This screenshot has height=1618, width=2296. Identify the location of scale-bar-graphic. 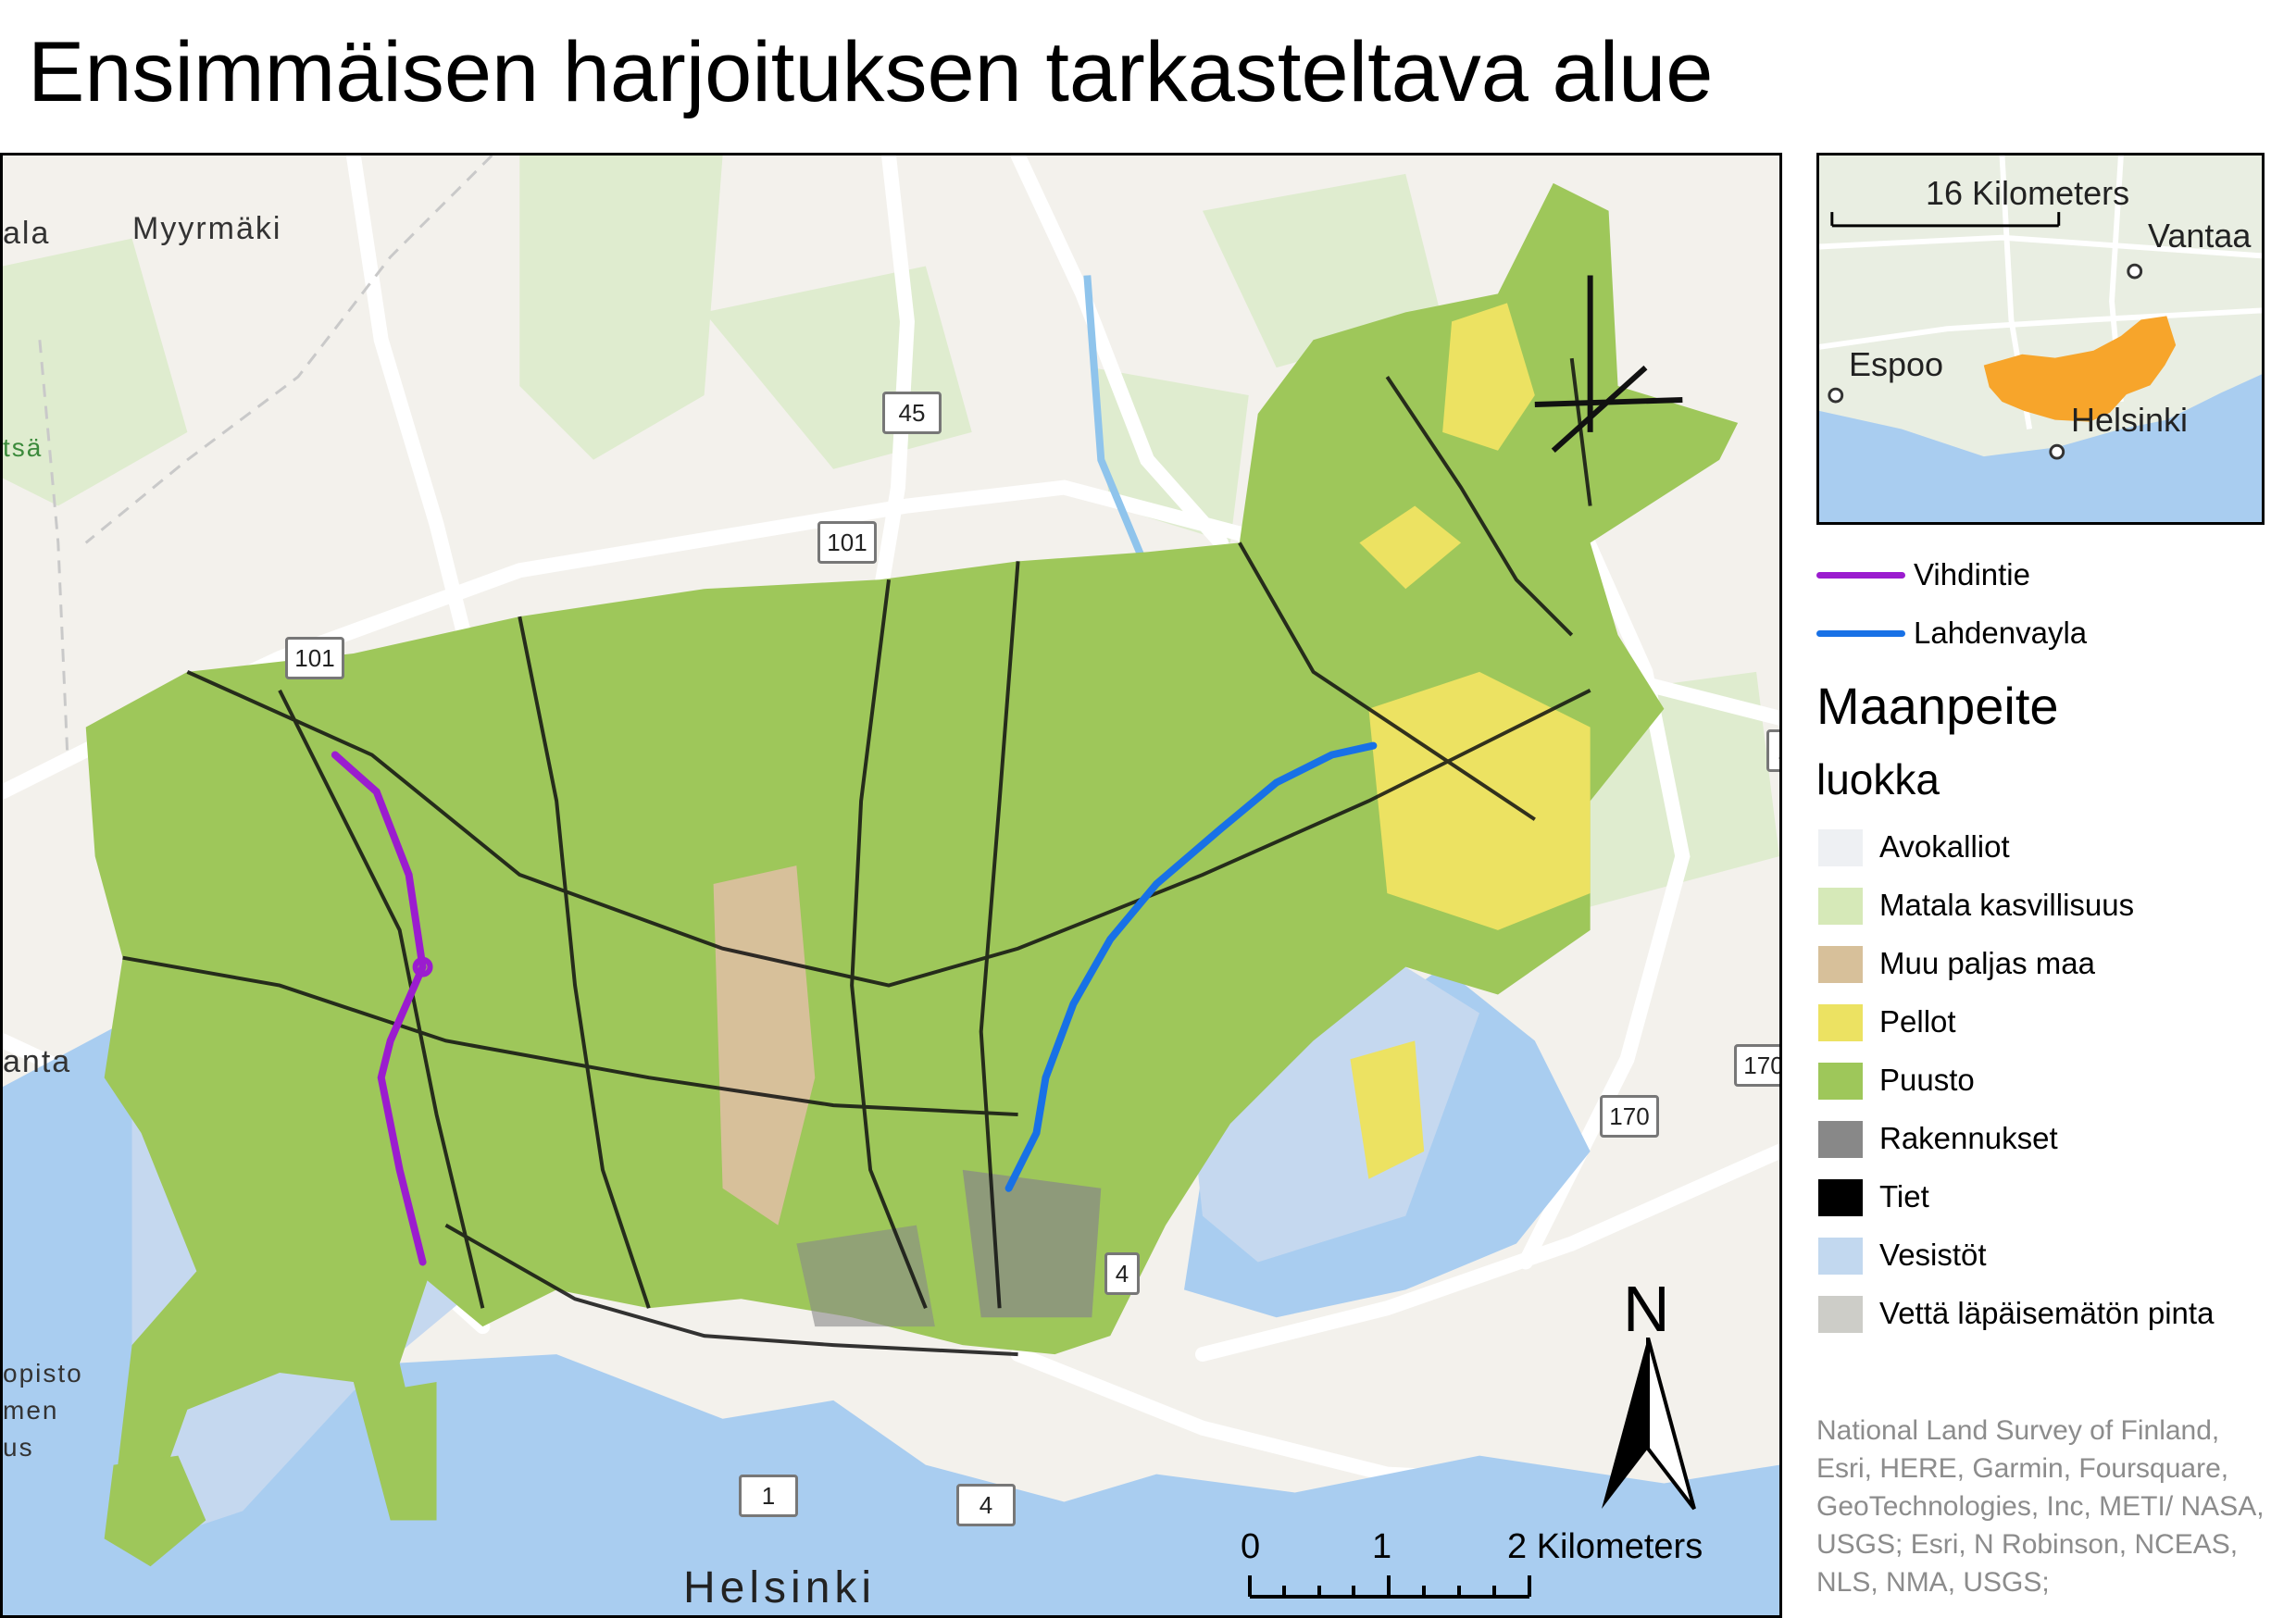
(1389, 1587).